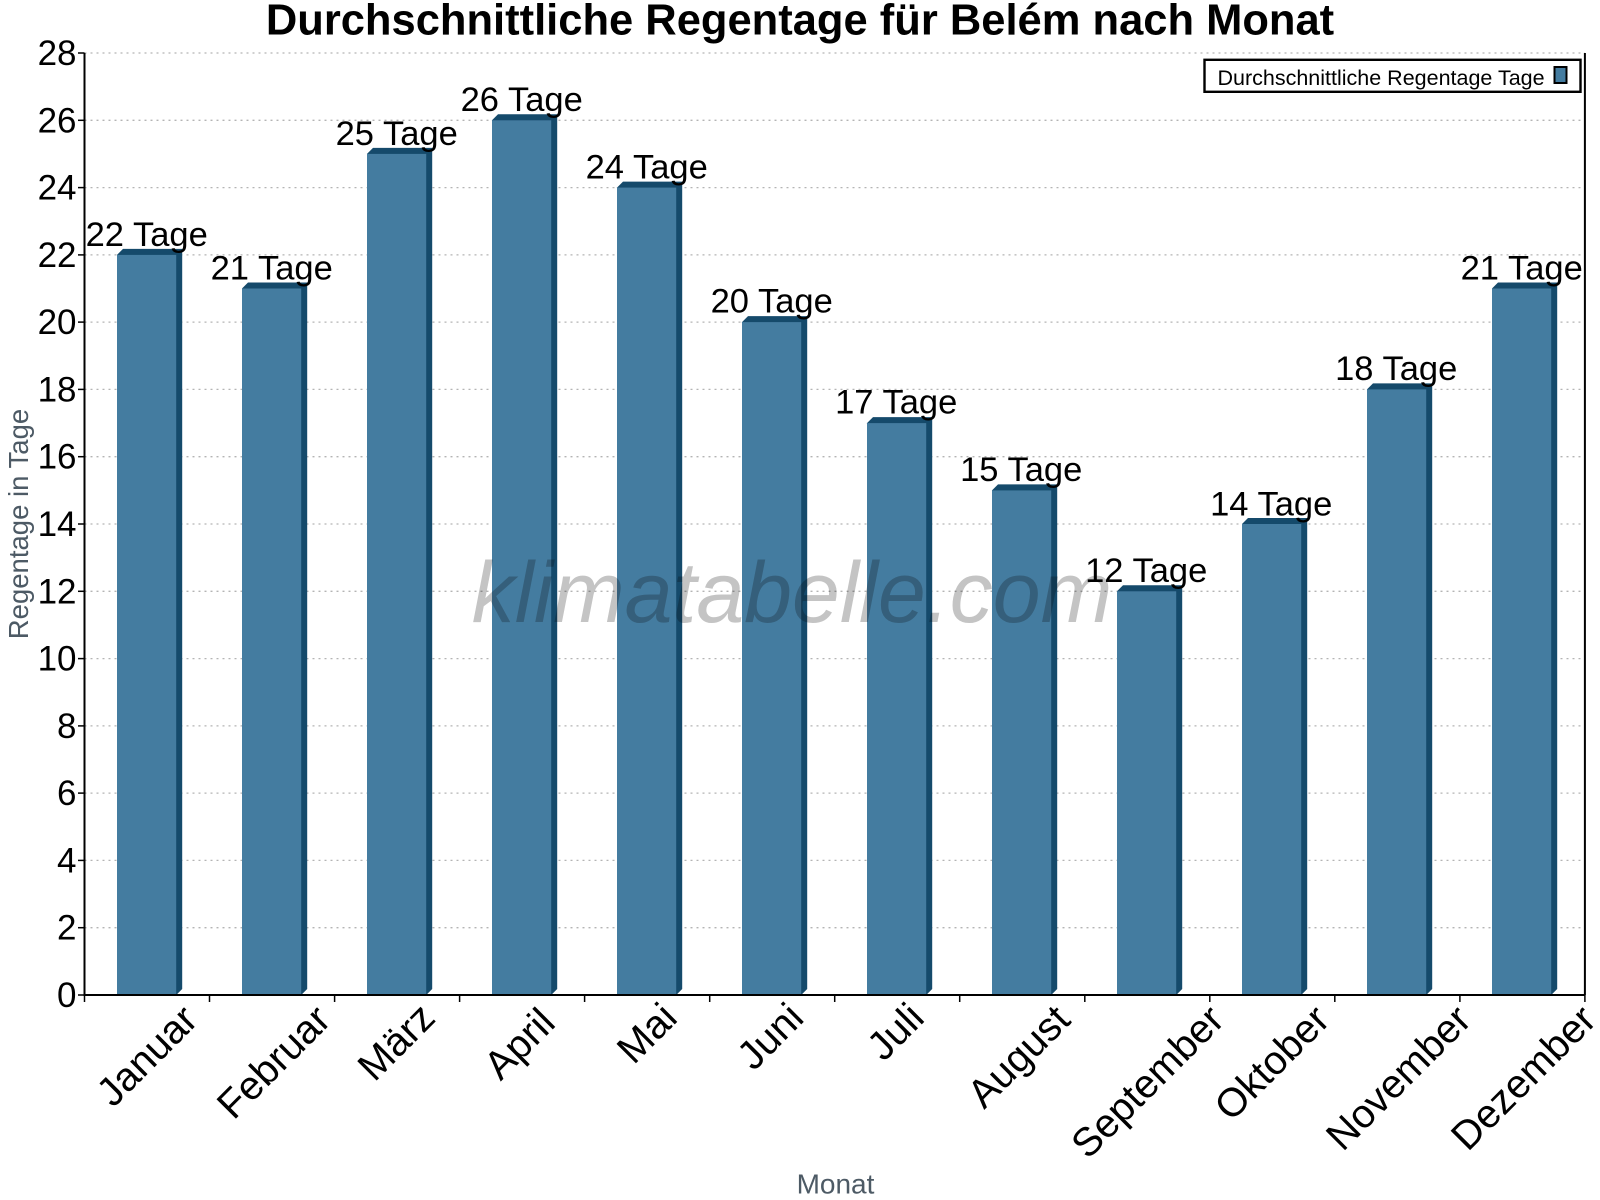 The image size is (1600, 1200). What do you see at coordinates (1146, 571) in the screenshot?
I see `svg-text: 12 Tage` at bounding box center [1146, 571].